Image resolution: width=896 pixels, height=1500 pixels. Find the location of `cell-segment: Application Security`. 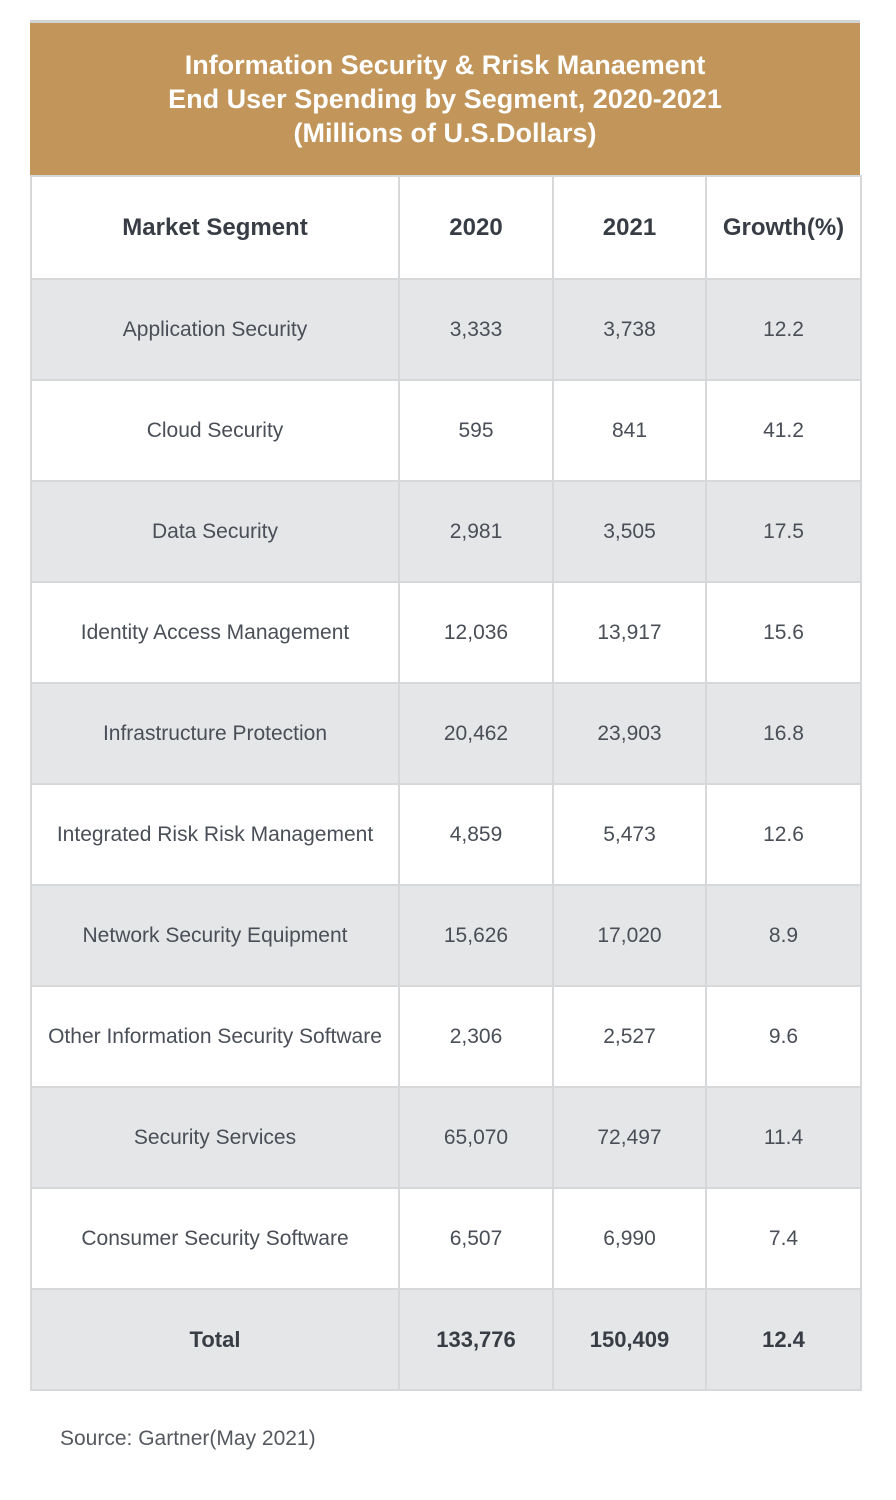

cell-segment: Application Security is located at coordinates (215, 329).